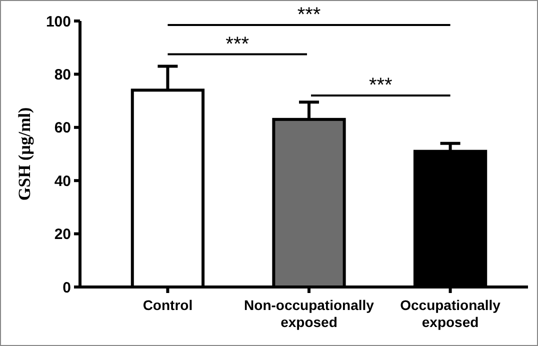 Image resolution: width=538 pixels, height=346 pixels. Describe the element at coordinates (309, 313) in the screenshot. I see `x-tick-label: Non-occupationally exposed` at that location.